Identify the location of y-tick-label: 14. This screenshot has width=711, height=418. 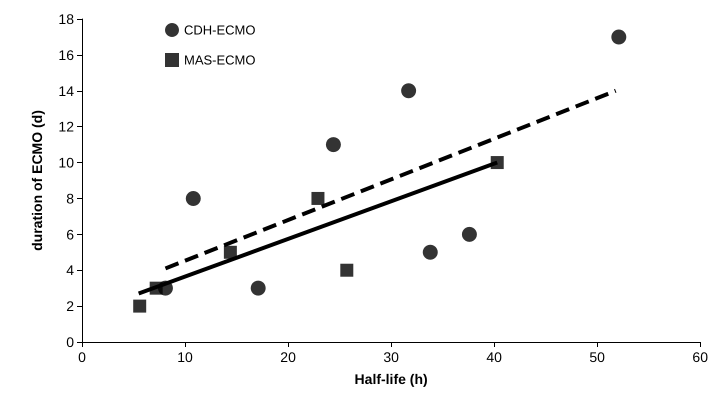
(66, 90).